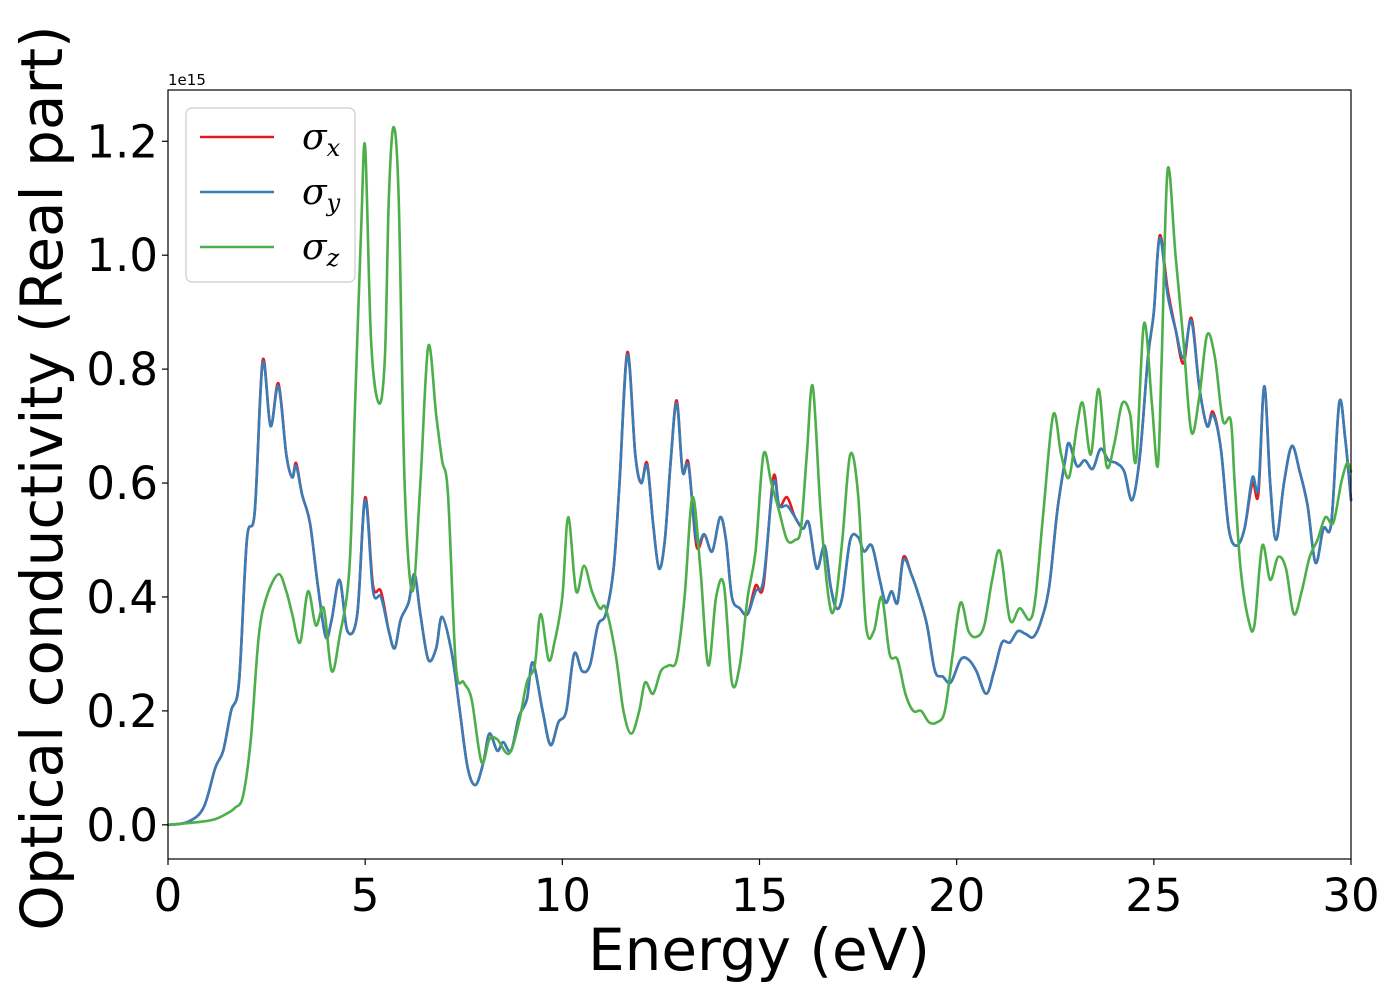  Describe the element at coordinates (122, 141) in the screenshot. I see `y-tick-label: 1.2` at that location.